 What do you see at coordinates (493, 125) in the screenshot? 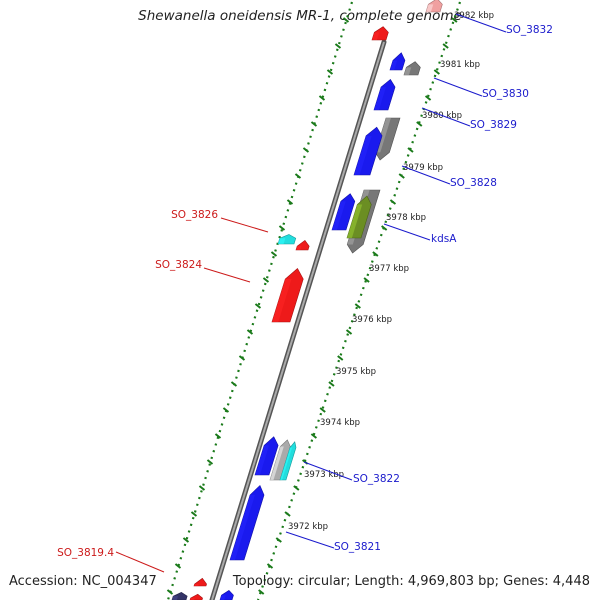
I see `gene-label-so-3829: SO_3829` at bounding box center [493, 125].